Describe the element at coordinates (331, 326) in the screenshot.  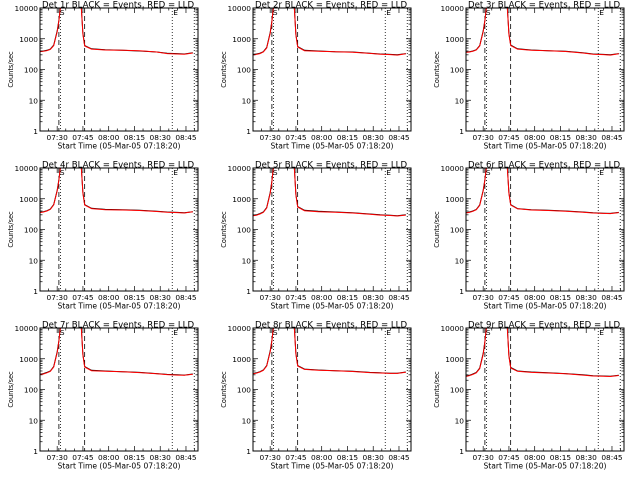
I see `panel-title: Det 8r BLACK = Events, RED = LLD` at that location.